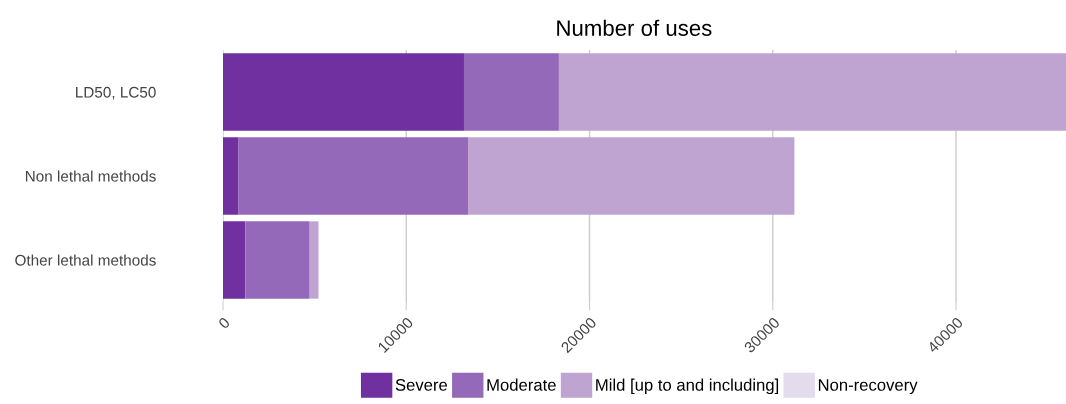 The image size is (1066, 404). I want to click on y-tick-label: LD50, LC50, so click(116, 93).